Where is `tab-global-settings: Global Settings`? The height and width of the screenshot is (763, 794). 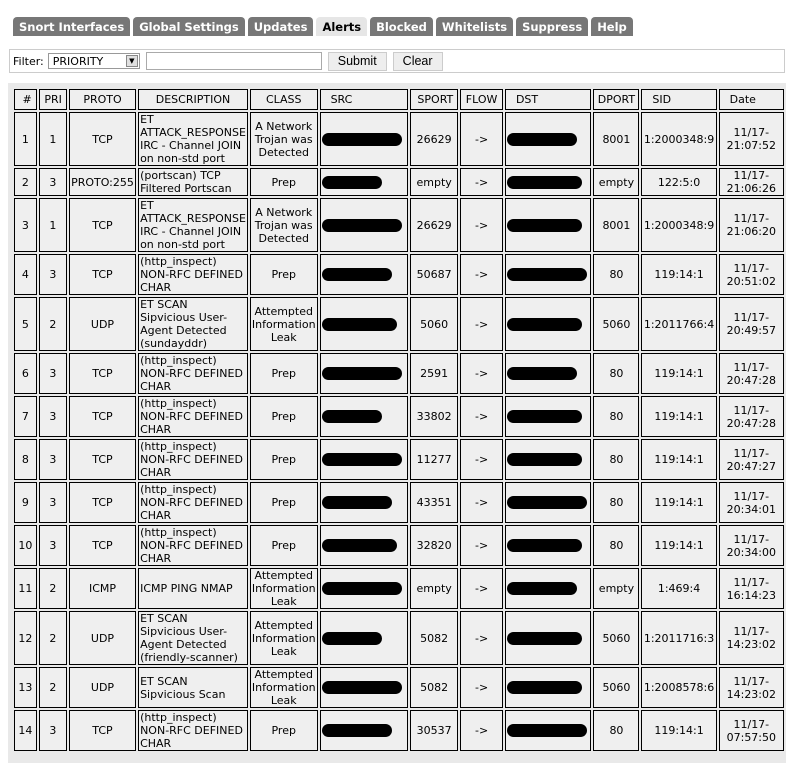 tab-global-settings: Global Settings is located at coordinates (189, 26).